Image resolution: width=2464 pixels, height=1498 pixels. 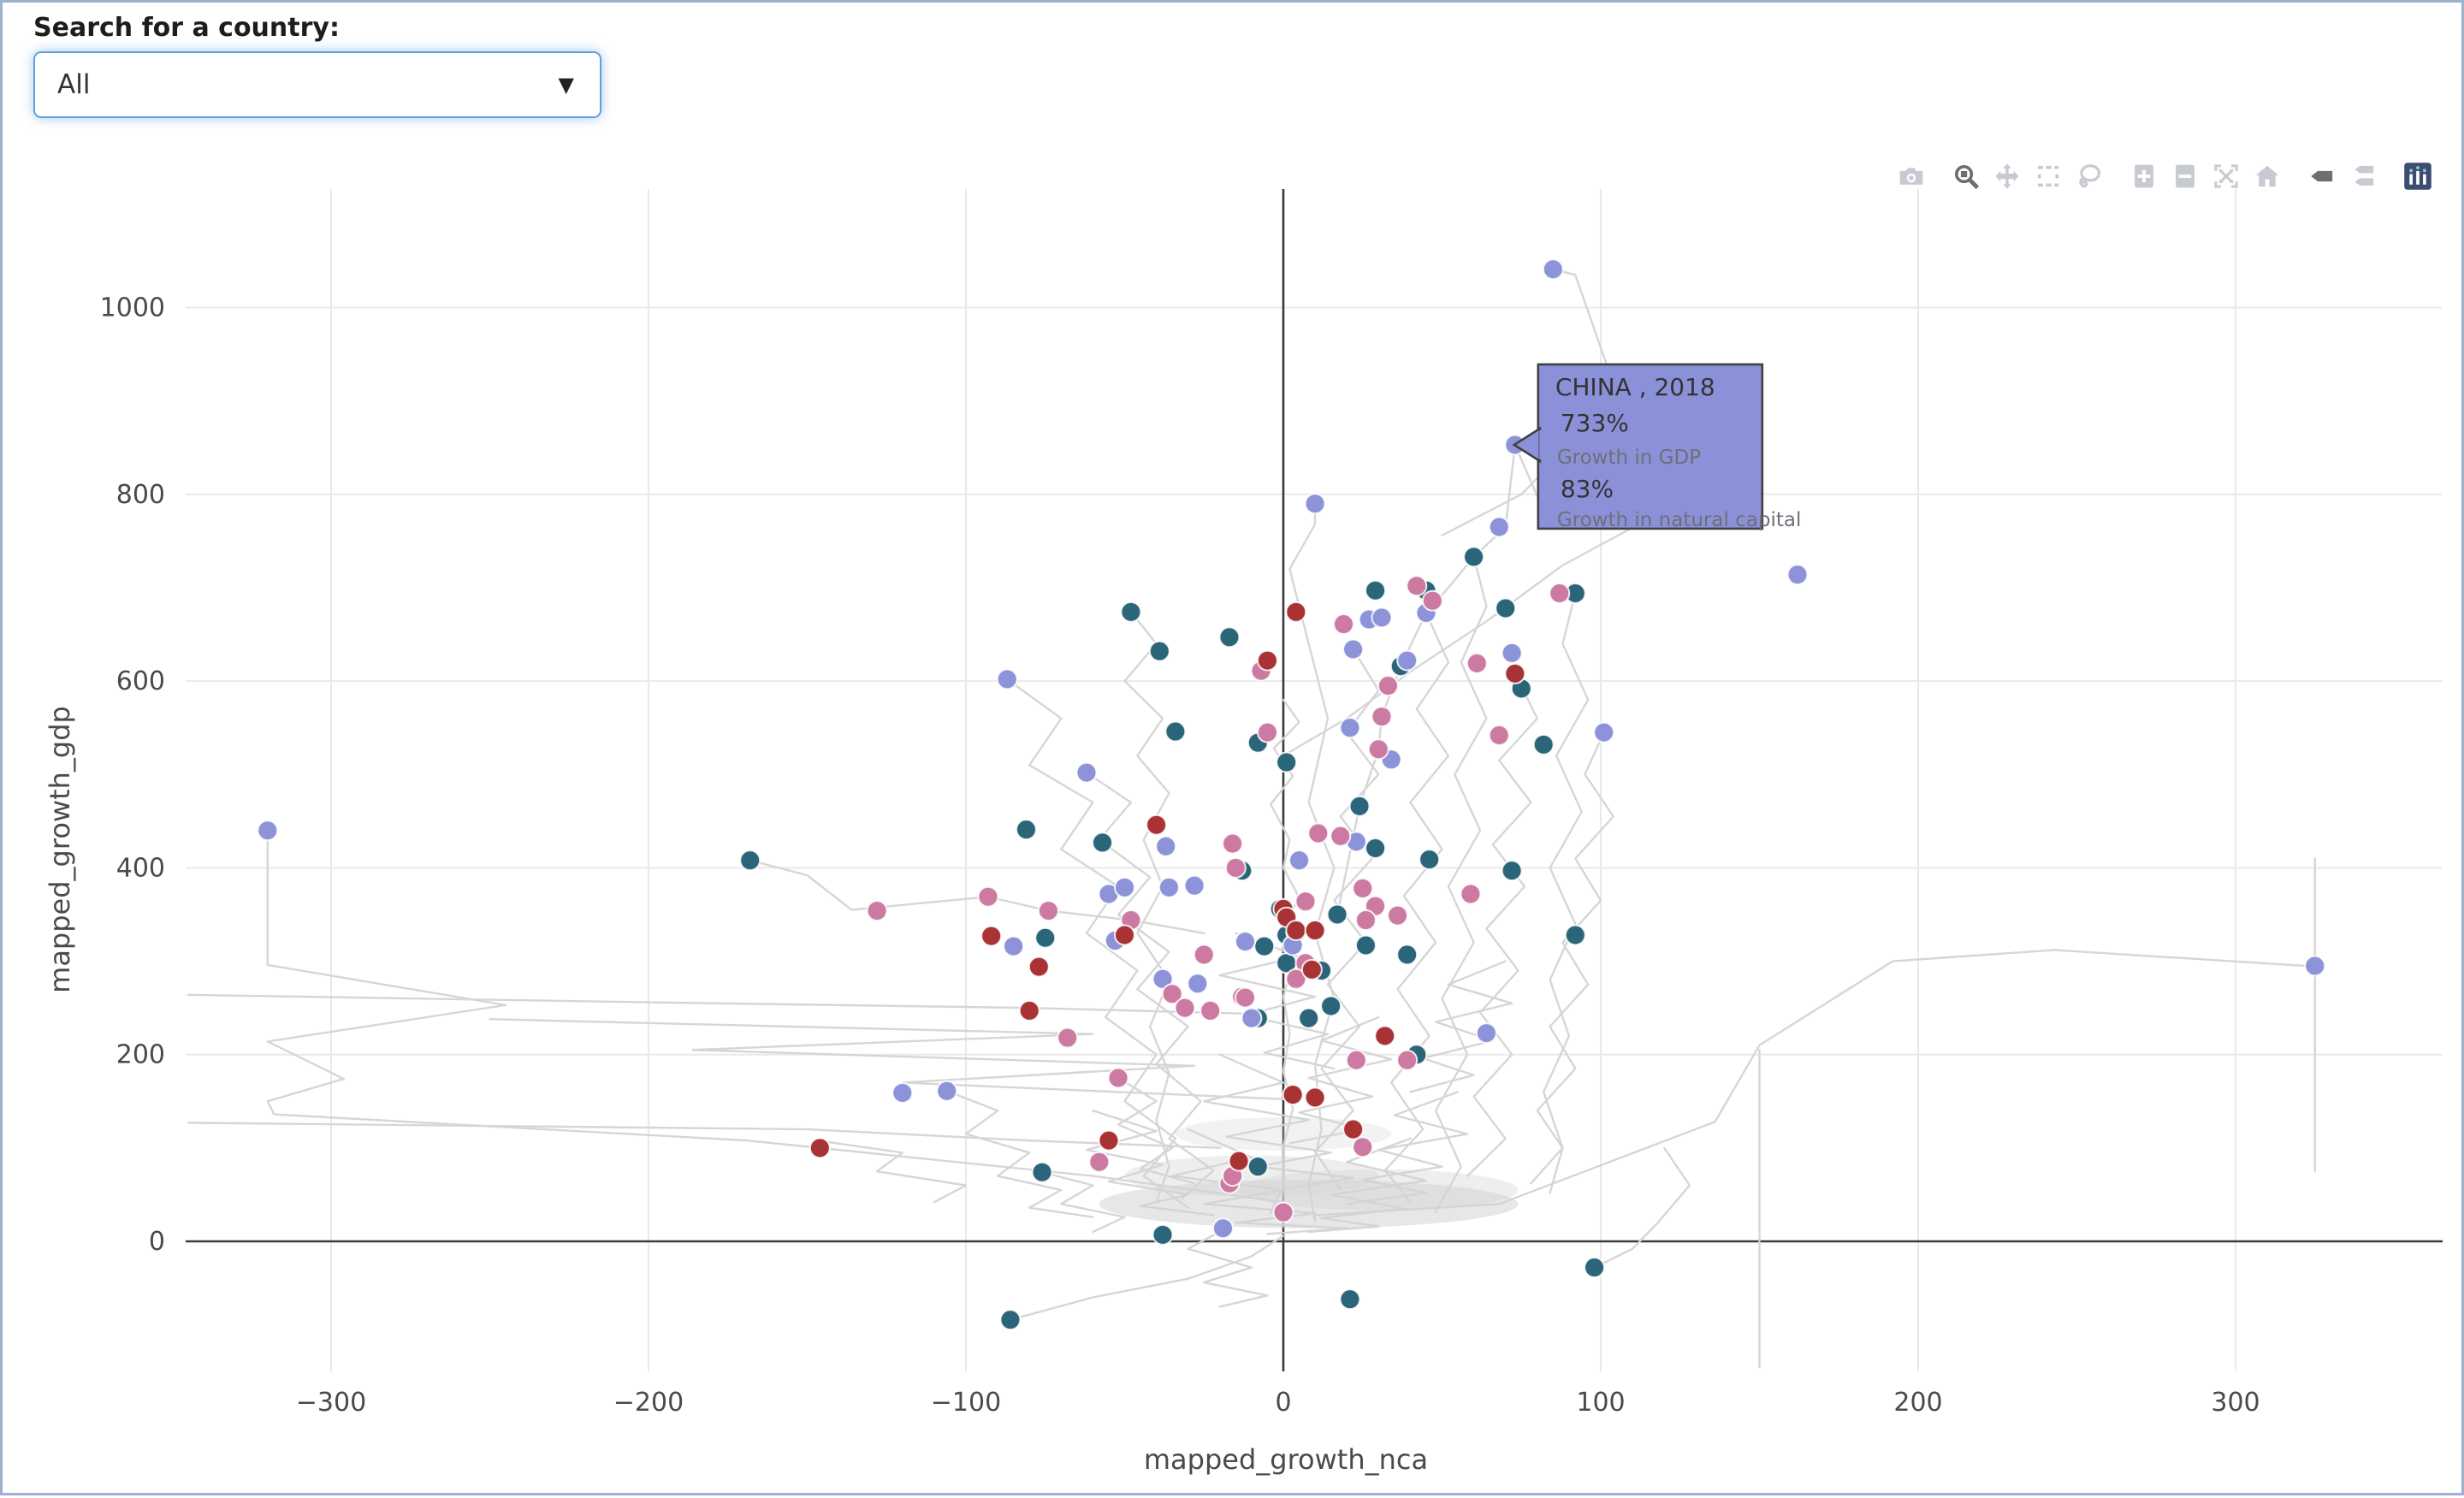 What do you see at coordinates (2048, 176) in the screenshot?
I see `box-select-icon` at bounding box center [2048, 176].